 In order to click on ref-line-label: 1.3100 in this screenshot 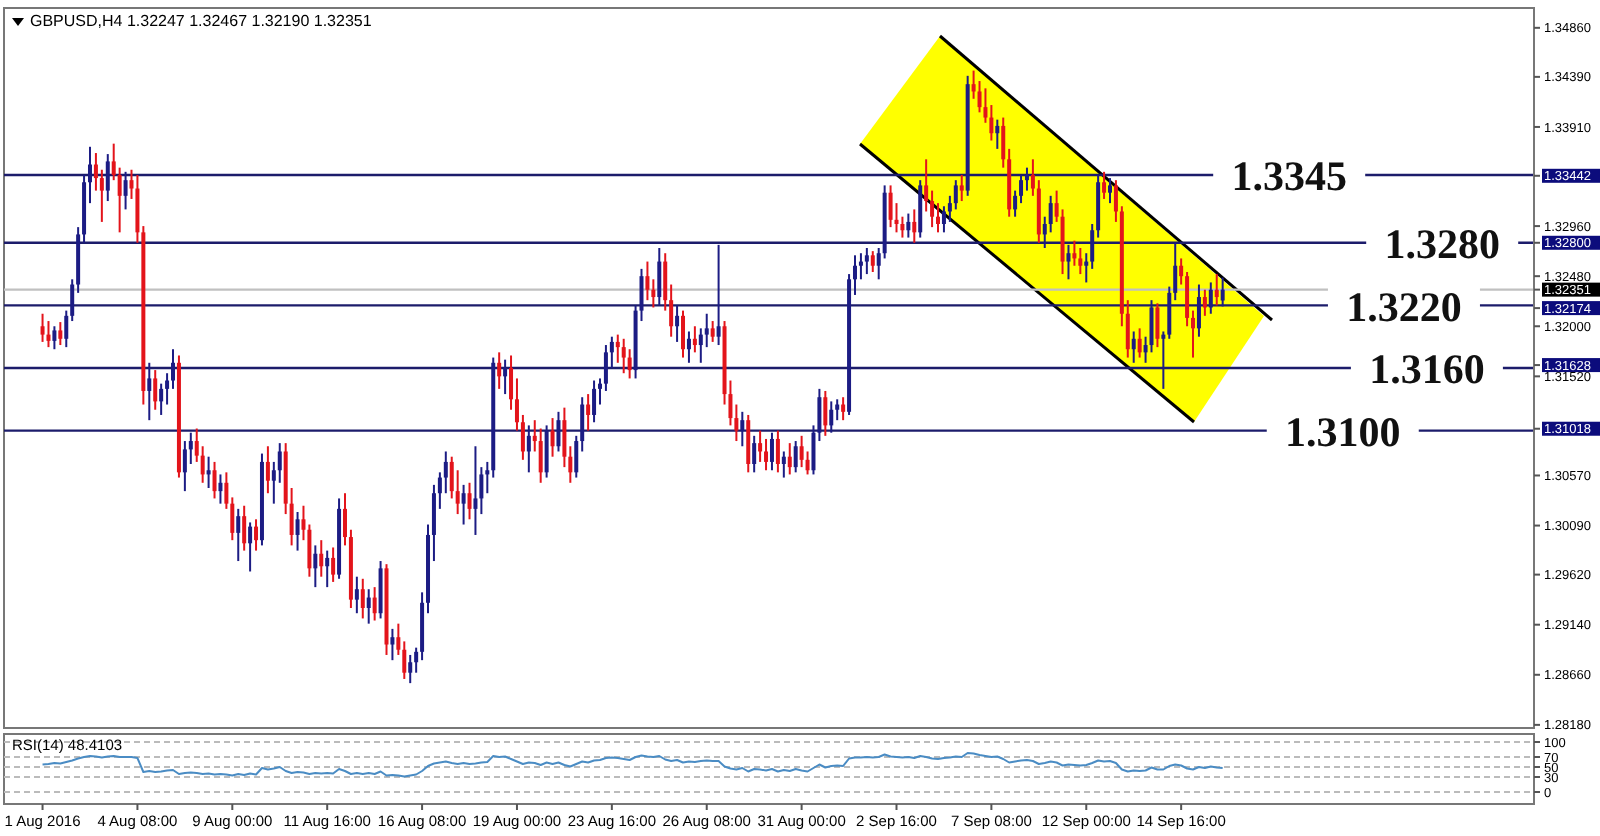, I will do `click(1343, 431)`.